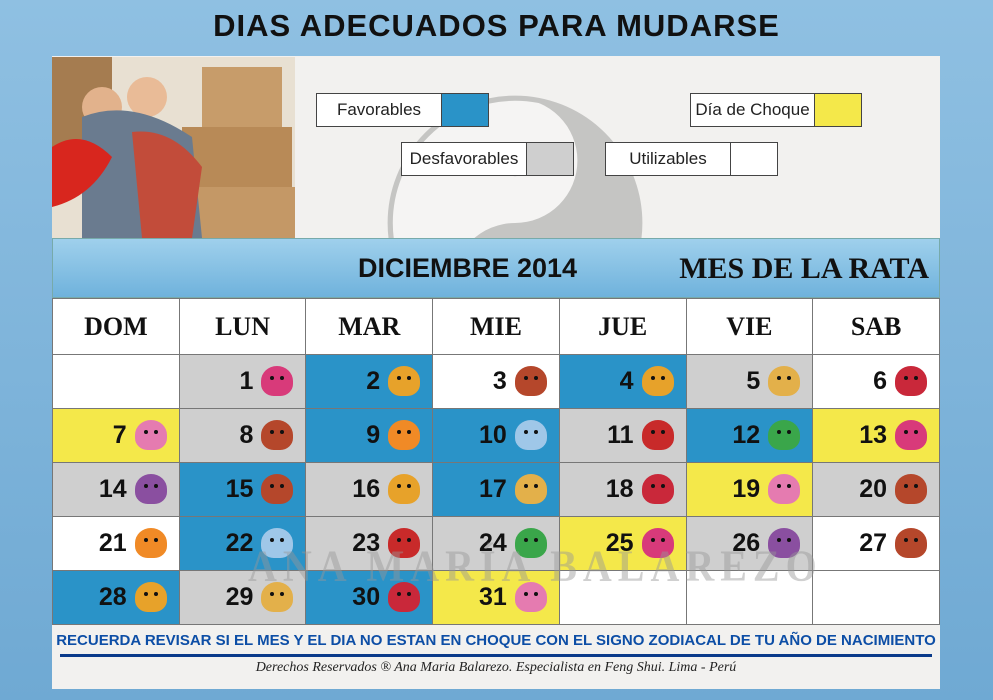 Image resolution: width=993 pixels, height=700 pixels. What do you see at coordinates (277, 543) in the screenshot?
I see `rabbit-icon` at bounding box center [277, 543].